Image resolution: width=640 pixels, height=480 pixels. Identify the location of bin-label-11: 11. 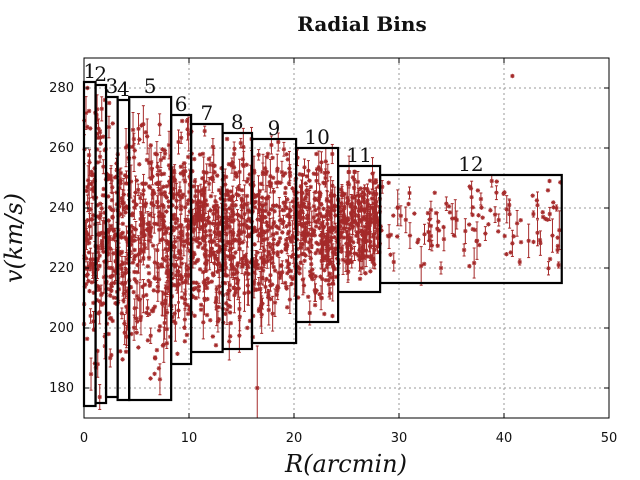
(358, 155).